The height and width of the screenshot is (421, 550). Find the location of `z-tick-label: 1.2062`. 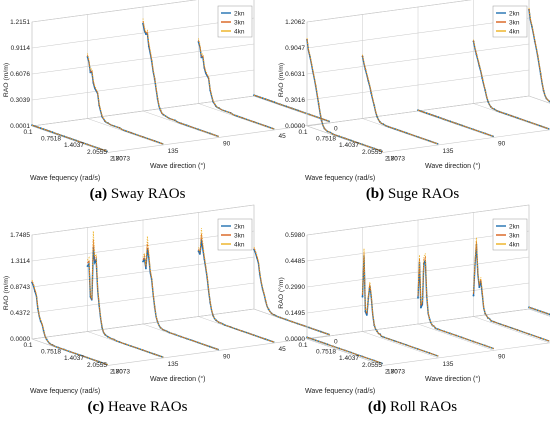

z-tick-label: 1.2062 is located at coordinates (295, 22).